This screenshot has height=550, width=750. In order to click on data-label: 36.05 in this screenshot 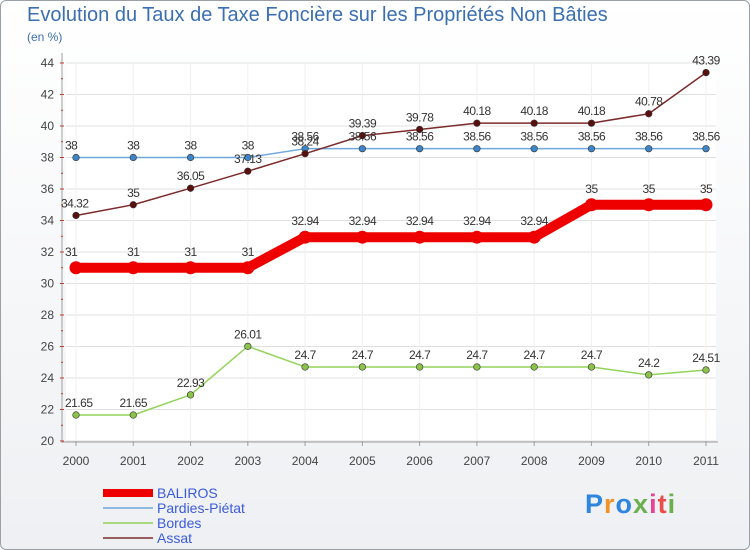, I will do `click(191, 176)`.